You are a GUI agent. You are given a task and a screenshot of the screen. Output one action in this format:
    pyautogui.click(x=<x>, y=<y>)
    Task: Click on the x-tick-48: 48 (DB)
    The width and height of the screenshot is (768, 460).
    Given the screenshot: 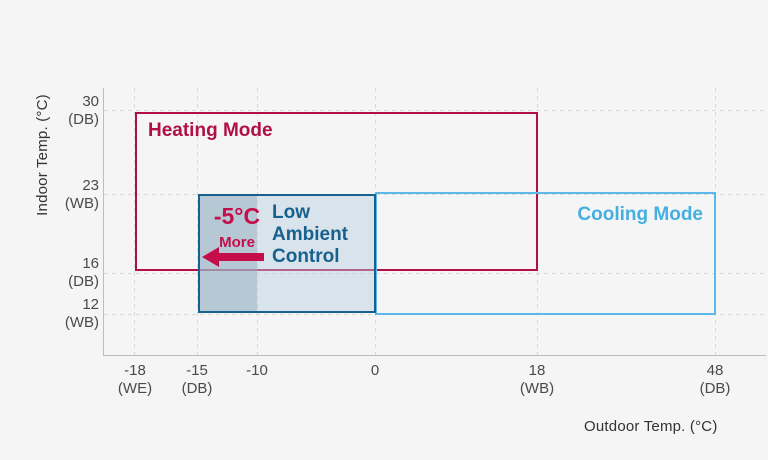 What is the action you would take?
    pyautogui.click(x=715, y=380)
    